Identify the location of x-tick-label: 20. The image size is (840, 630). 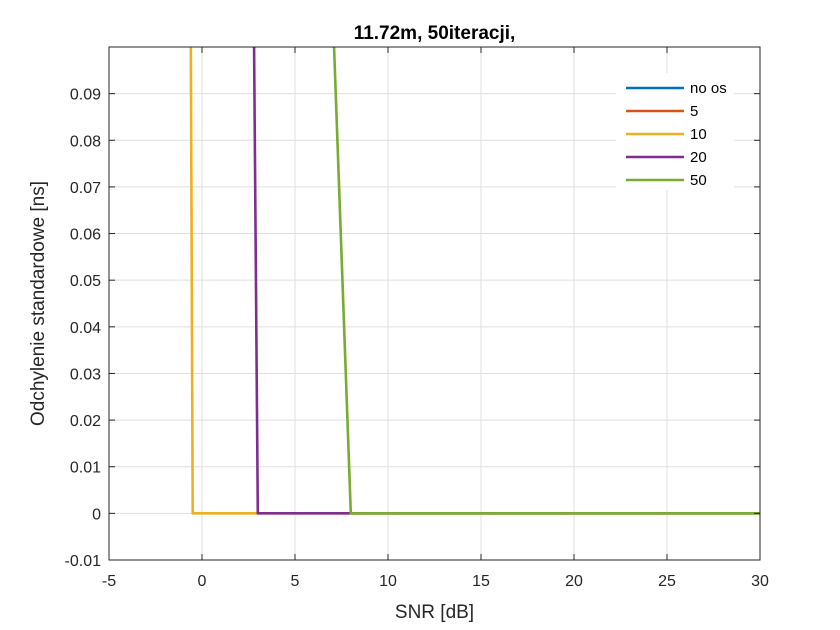
(574, 581).